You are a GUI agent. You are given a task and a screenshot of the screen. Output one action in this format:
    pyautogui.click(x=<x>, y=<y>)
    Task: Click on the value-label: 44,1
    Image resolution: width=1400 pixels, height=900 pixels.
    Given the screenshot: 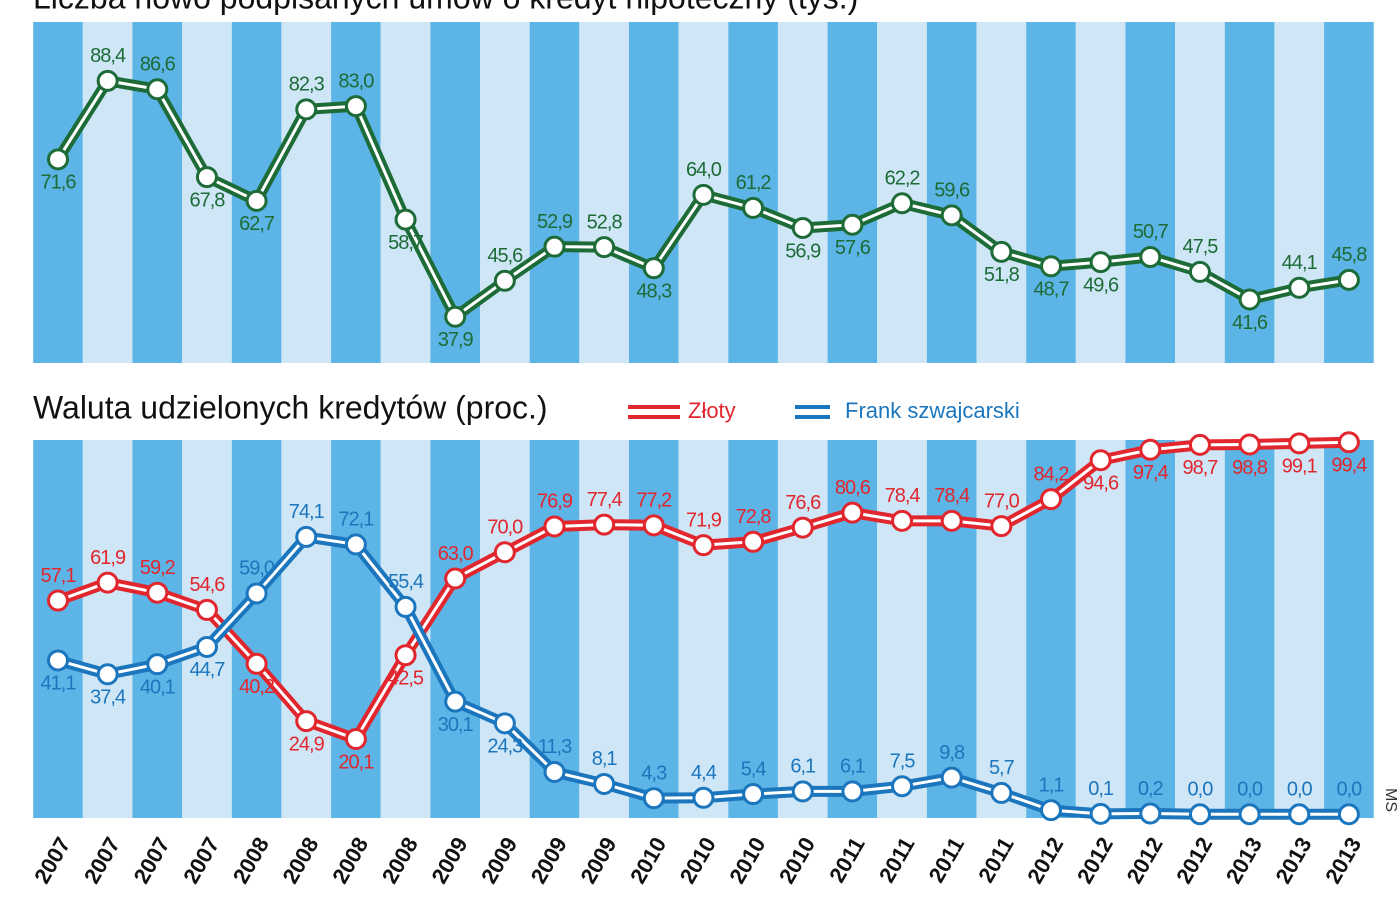 What is the action you would take?
    pyautogui.click(x=1300, y=263)
    